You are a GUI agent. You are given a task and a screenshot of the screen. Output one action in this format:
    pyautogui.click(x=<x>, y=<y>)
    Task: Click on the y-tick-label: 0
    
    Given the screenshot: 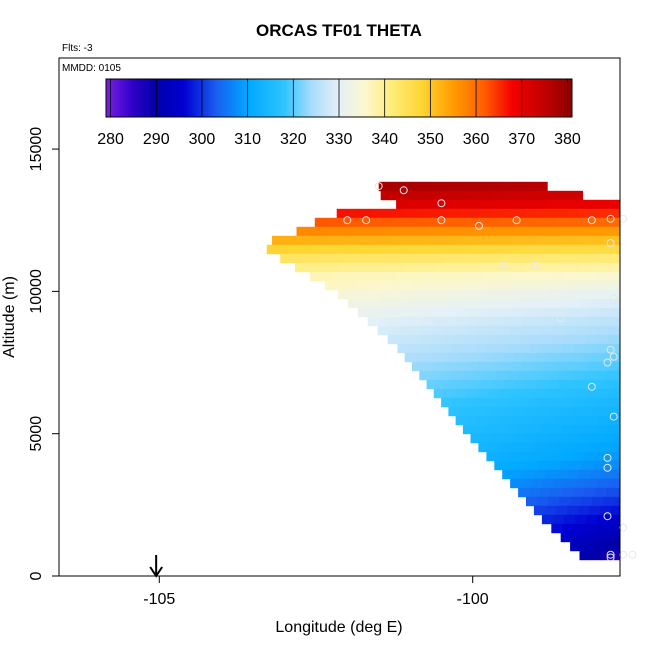 What is the action you would take?
    pyautogui.click(x=36, y=575)
    